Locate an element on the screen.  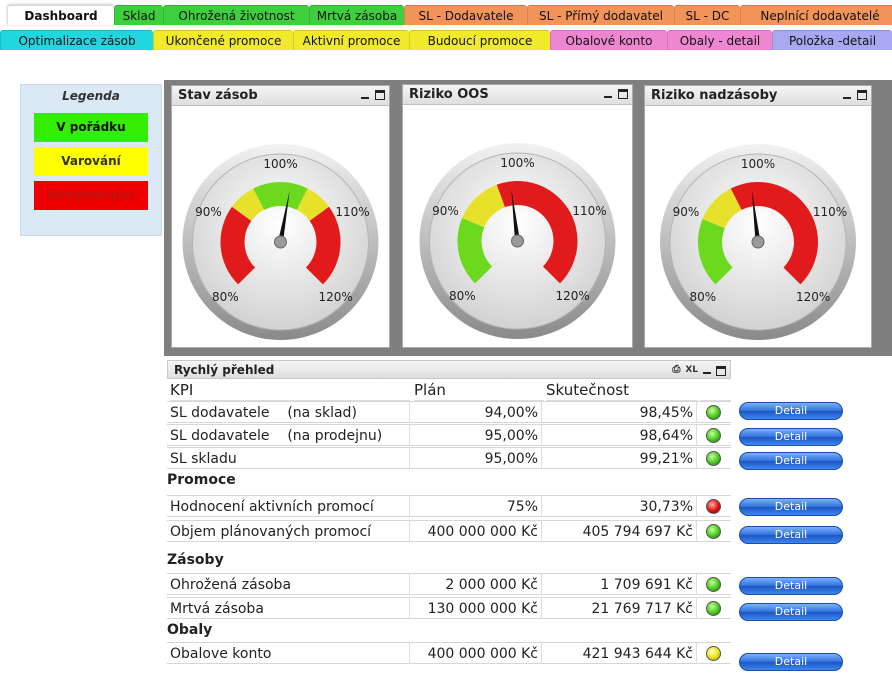
tab-r2-3: Budoucí promoce is located at coordinates (479, 40).